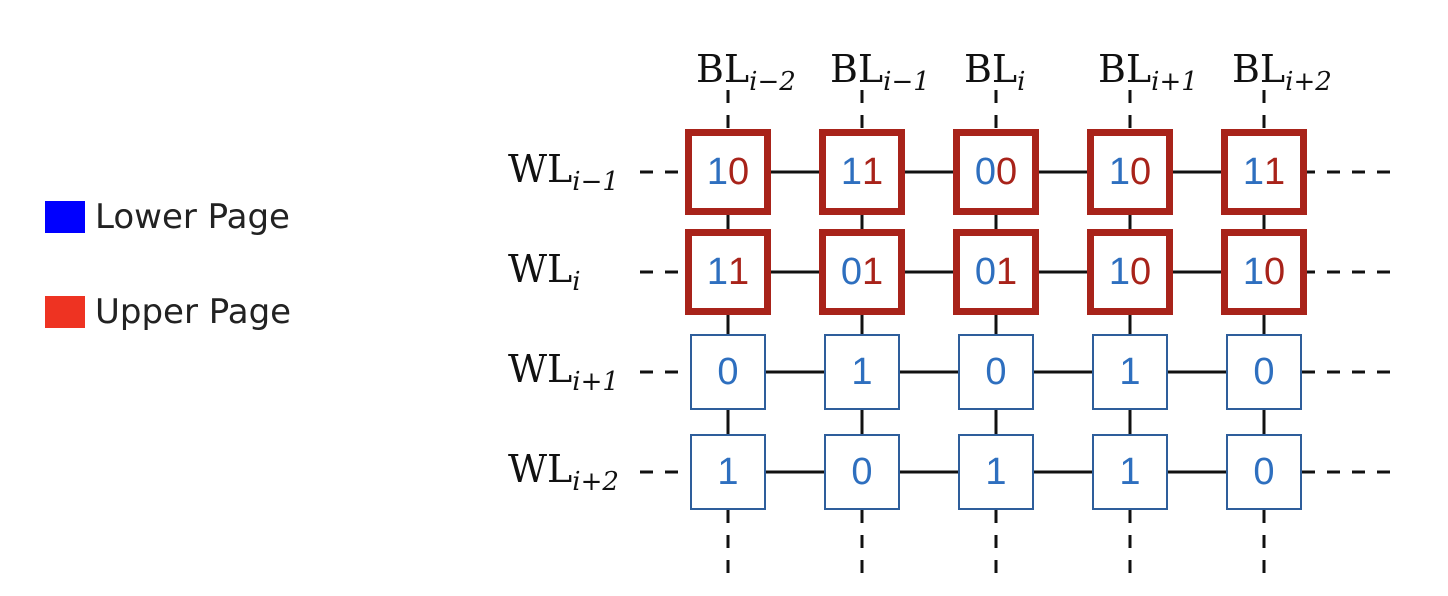  I want to click on bitline-label: BLi−1, so click(880, 72).